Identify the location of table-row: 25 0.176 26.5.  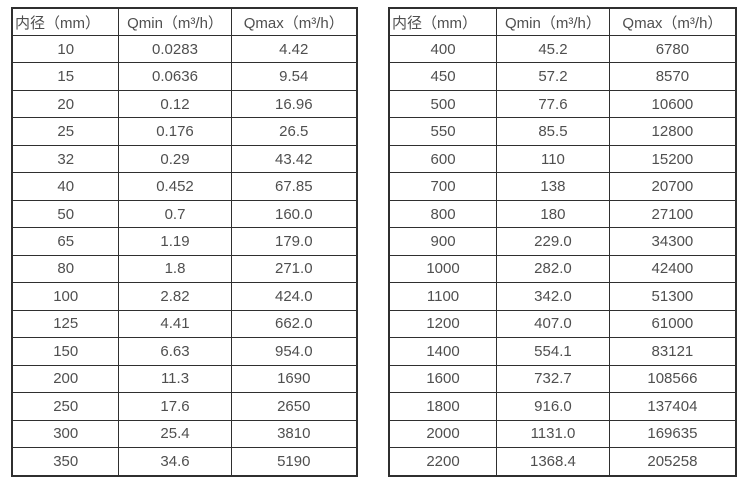
(184, 131).